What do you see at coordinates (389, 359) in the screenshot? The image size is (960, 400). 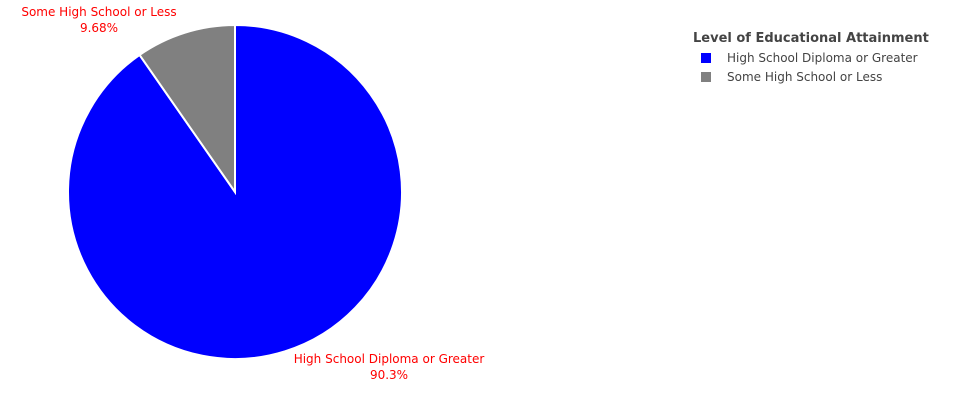 I see `slice-label-category-0: High School Diploma or Greater` at bounding box center [389, 359].